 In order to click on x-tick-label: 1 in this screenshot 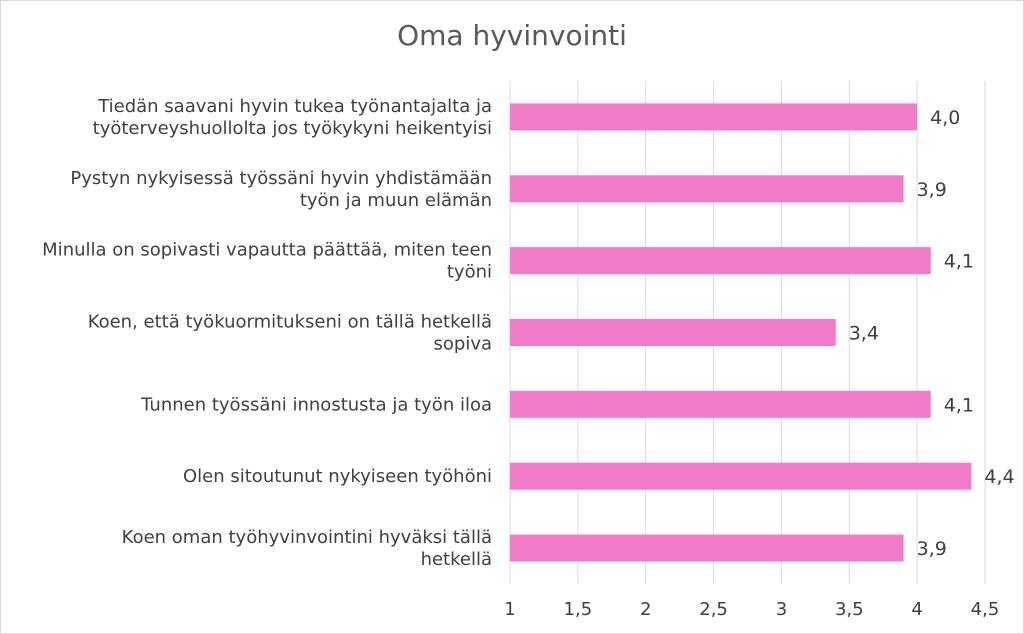, I will do `click(509, 609)`.